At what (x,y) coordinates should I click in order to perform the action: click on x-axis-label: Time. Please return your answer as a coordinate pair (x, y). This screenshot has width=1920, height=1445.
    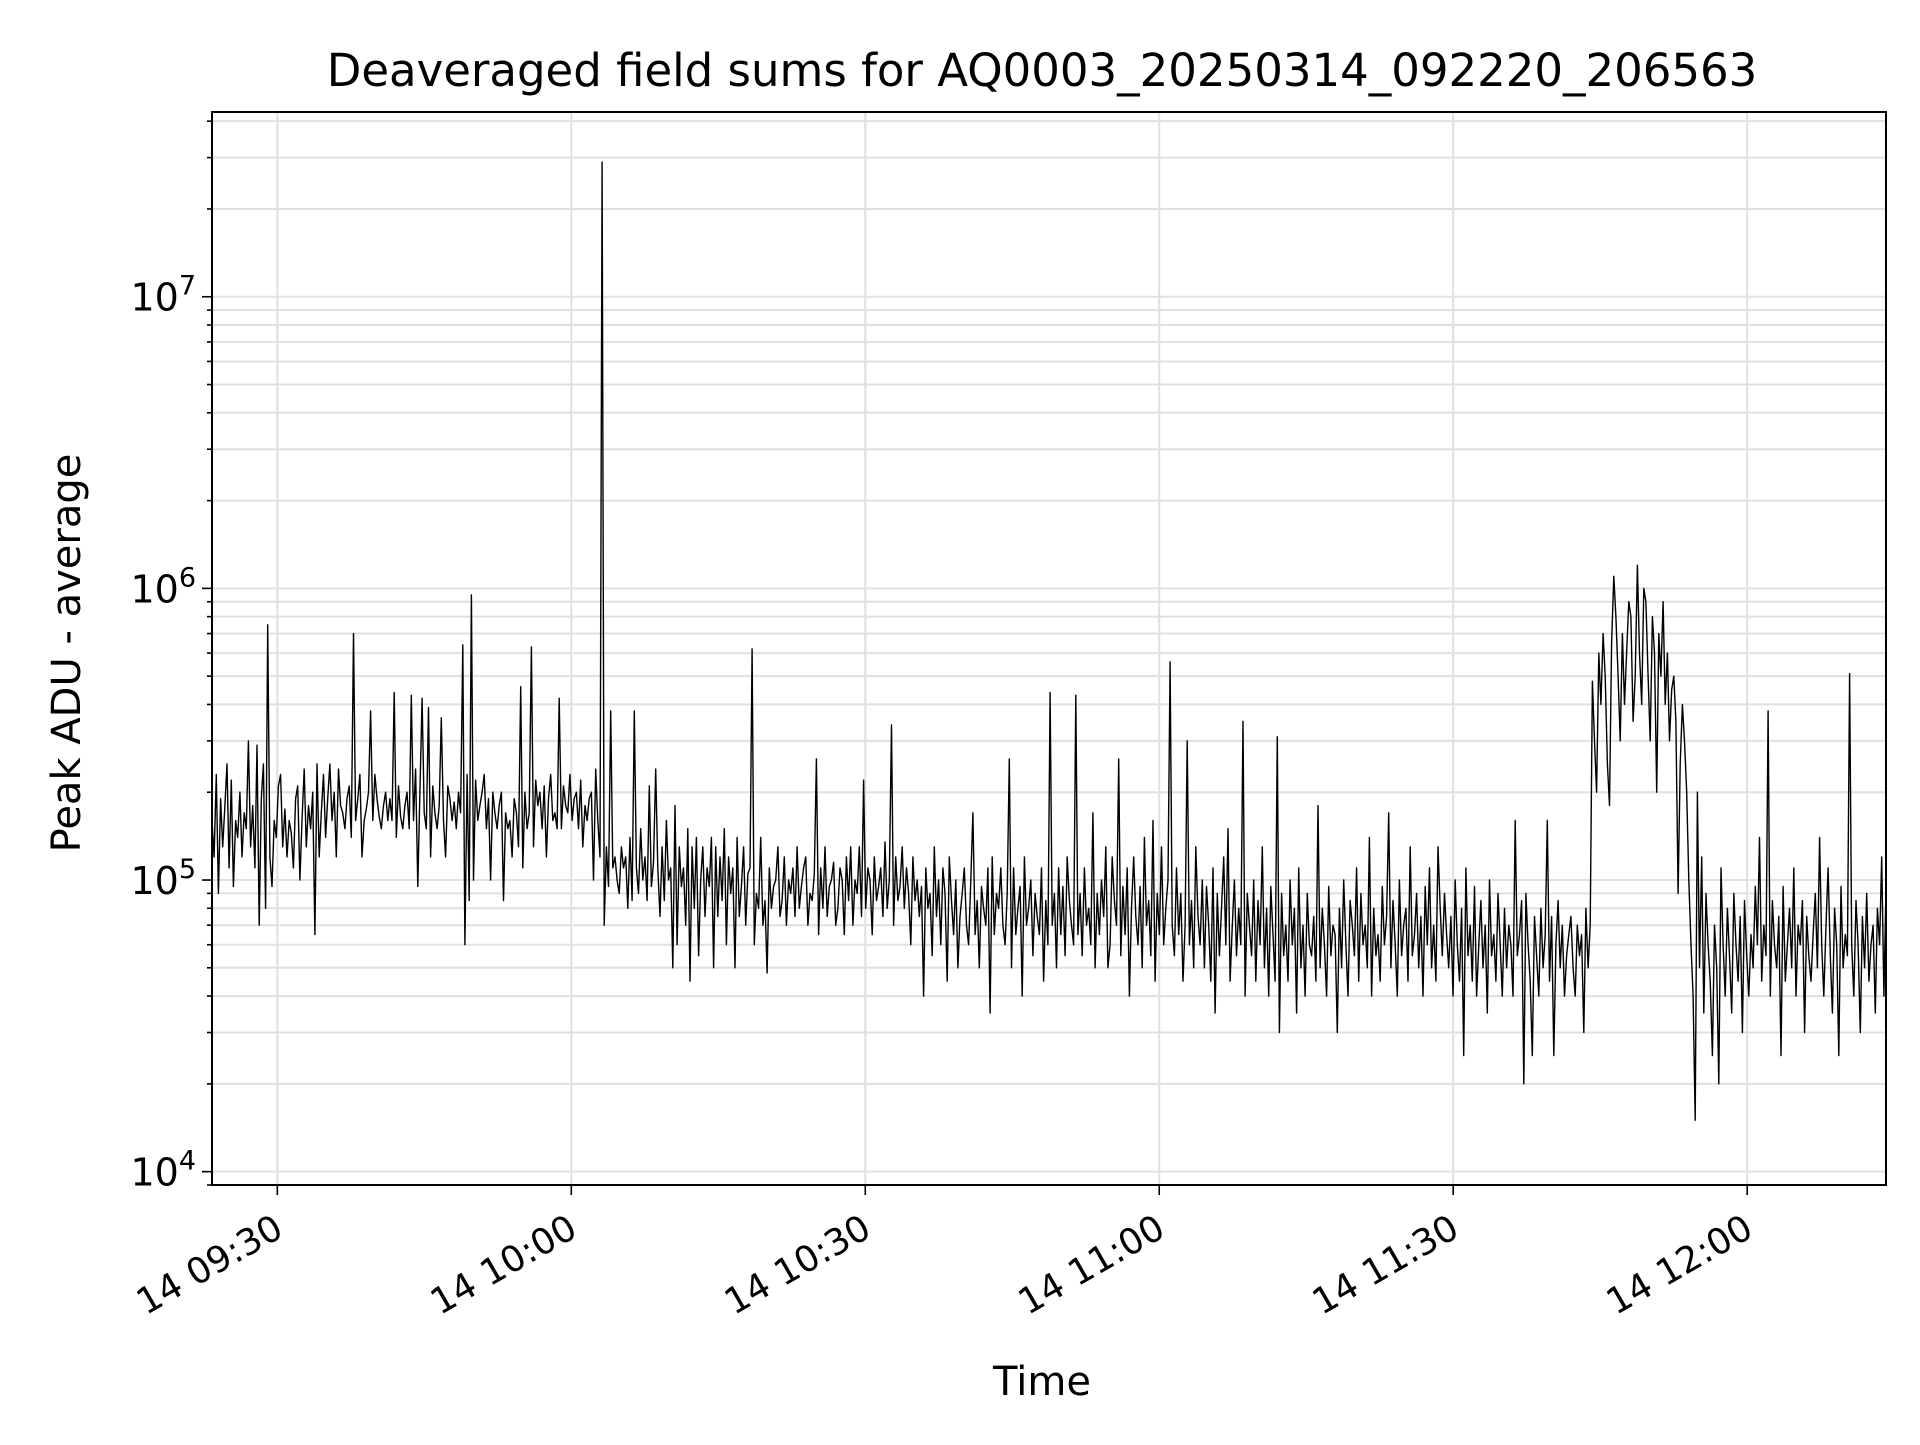
    Looking at the image, I should click on (1041, 1382).